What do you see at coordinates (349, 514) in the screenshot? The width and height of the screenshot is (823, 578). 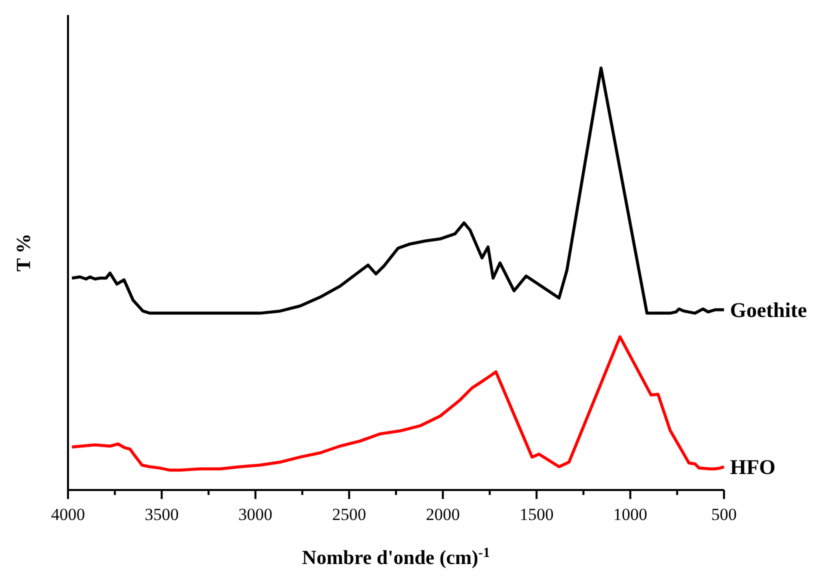 I see `x-tick-label: 2500` at bounding box center [349, 514].